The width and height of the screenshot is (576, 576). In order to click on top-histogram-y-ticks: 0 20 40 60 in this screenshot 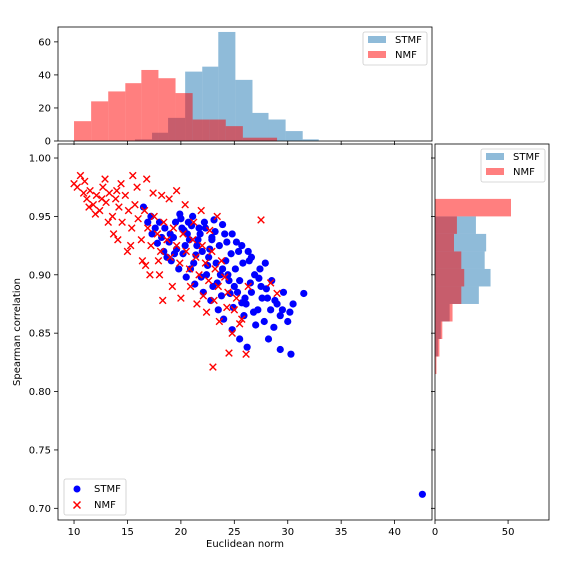, I will do `click(48, 92)`.